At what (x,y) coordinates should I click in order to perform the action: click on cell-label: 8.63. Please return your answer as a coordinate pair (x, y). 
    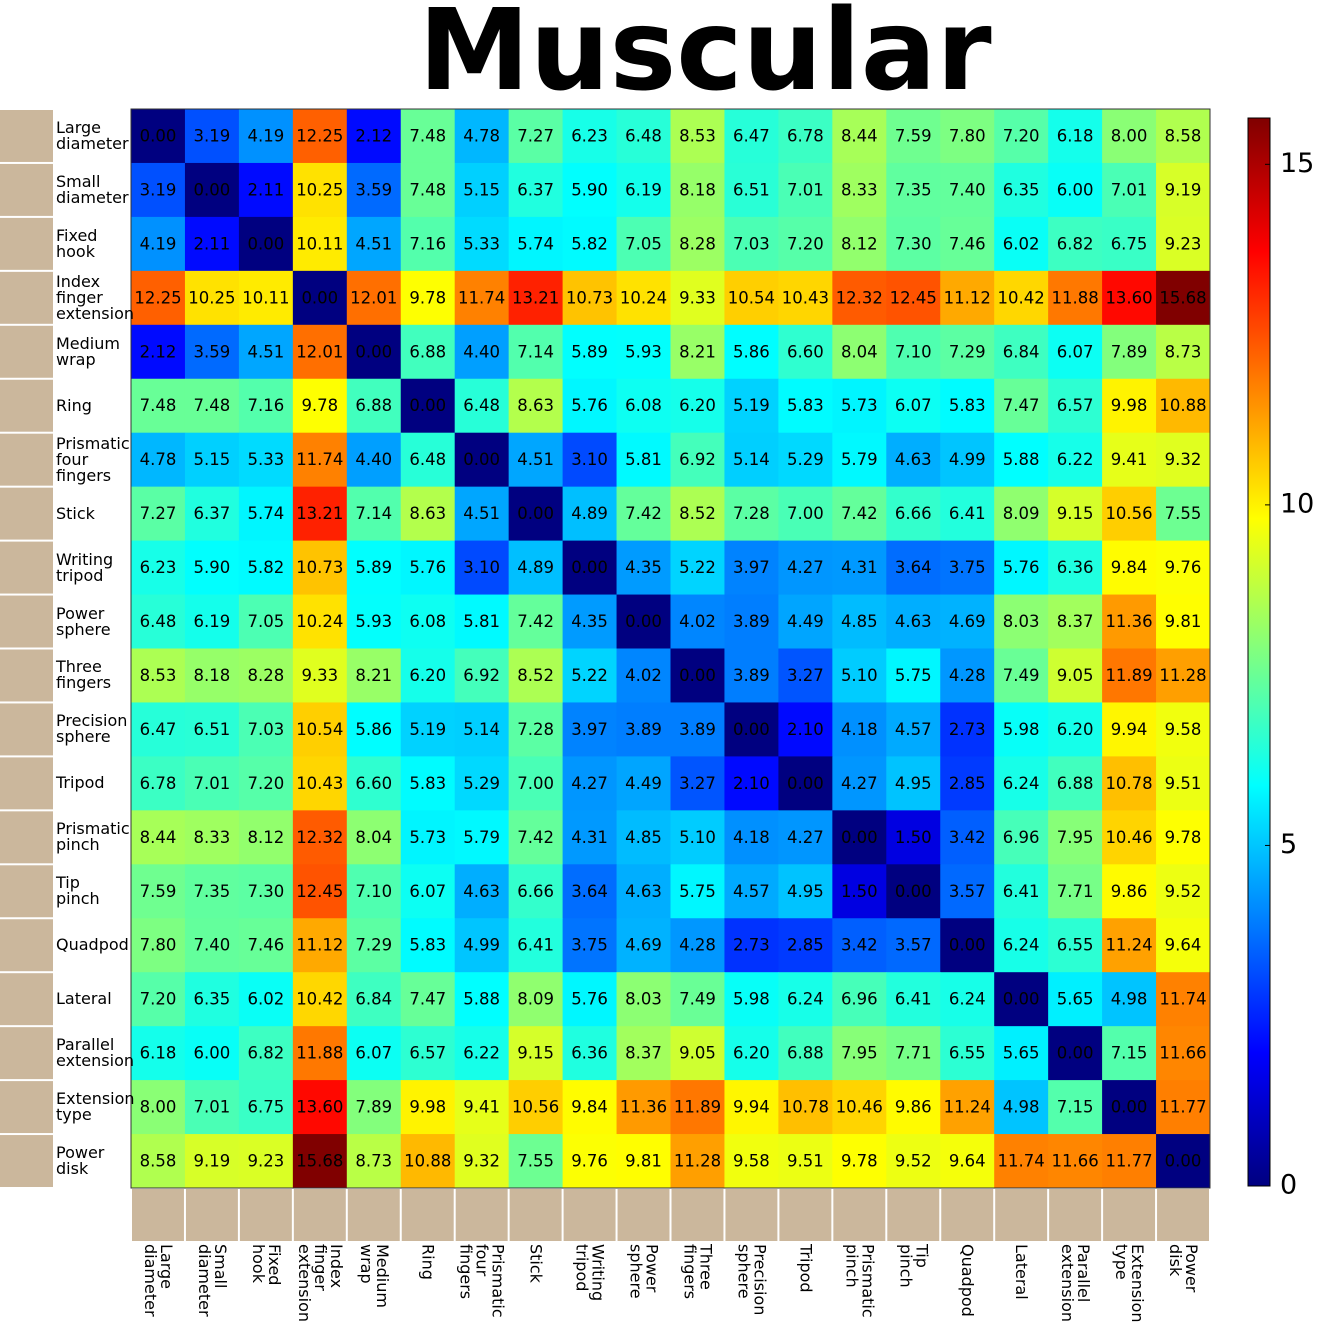
    Looking at the image, I should click on (535, 405).